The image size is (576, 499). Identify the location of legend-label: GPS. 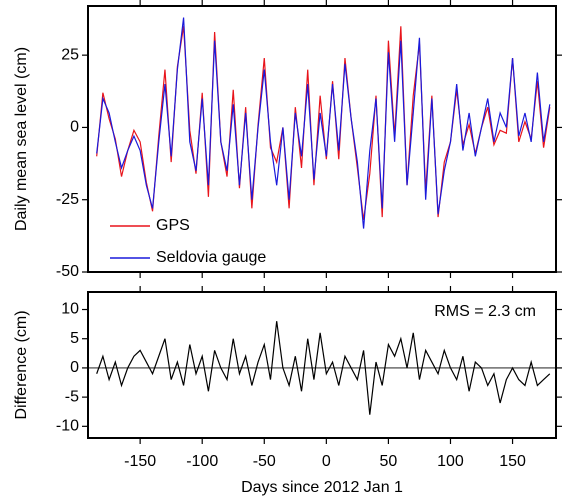
(173, 225).